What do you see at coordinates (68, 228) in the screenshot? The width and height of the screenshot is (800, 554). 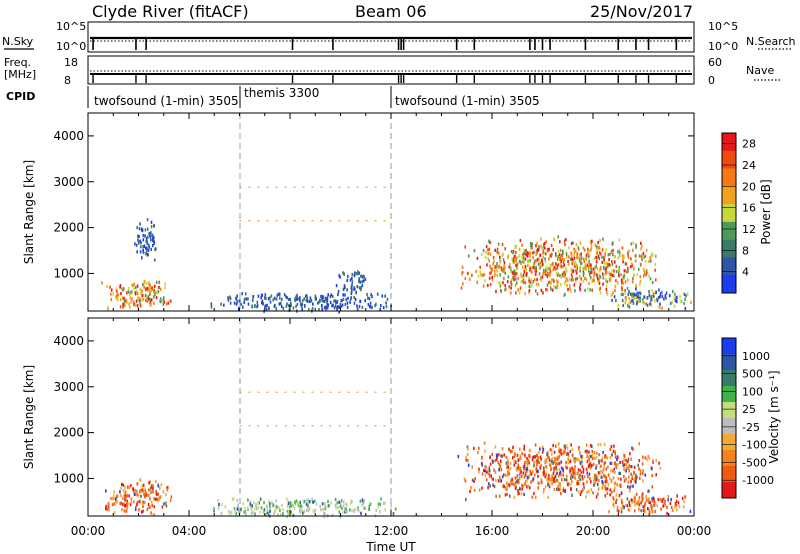 I see `power-ytick-label-1: 2000` at bounding box center [68, 228].